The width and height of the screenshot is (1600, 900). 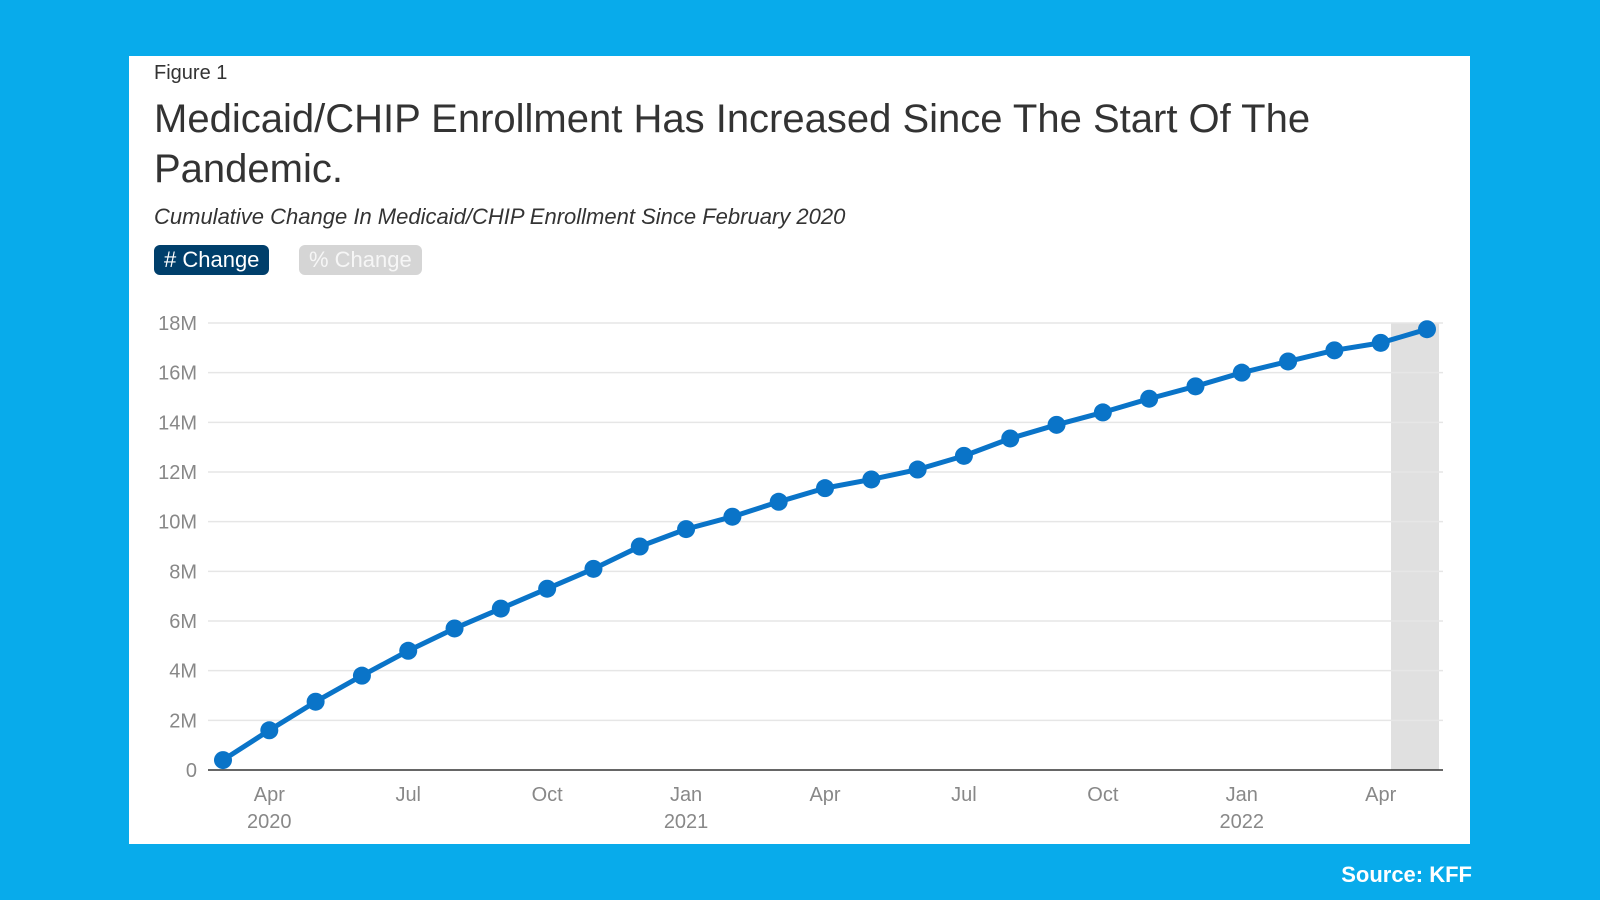 What do you see at coordinates (177, 473) in the screenshot?
I see `y-tick-label: 12M` at bounding box center [177, 473].